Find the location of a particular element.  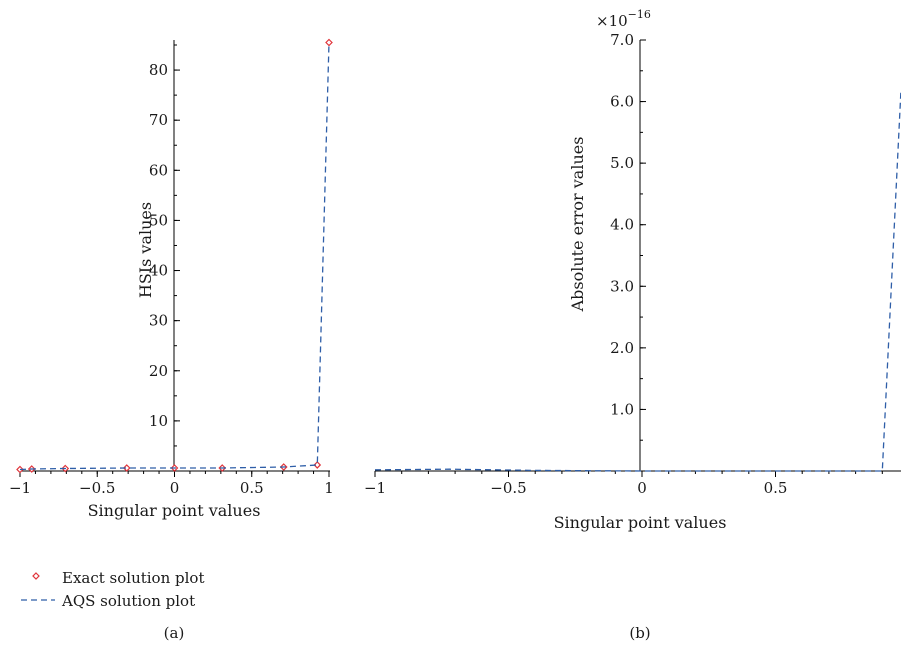

y-axis-title-b: Absolute error values is located at coordinates (577, 225).